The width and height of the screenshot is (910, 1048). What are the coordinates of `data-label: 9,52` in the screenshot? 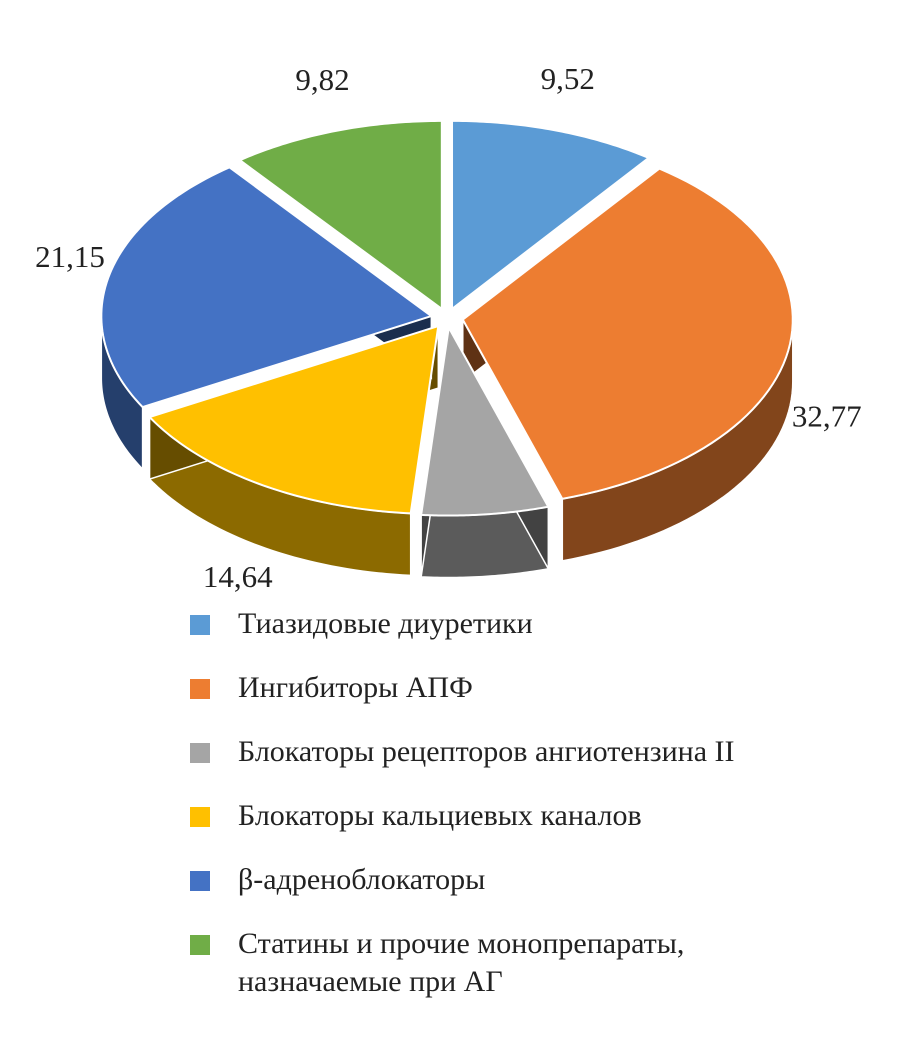 It's located at (568, 78).